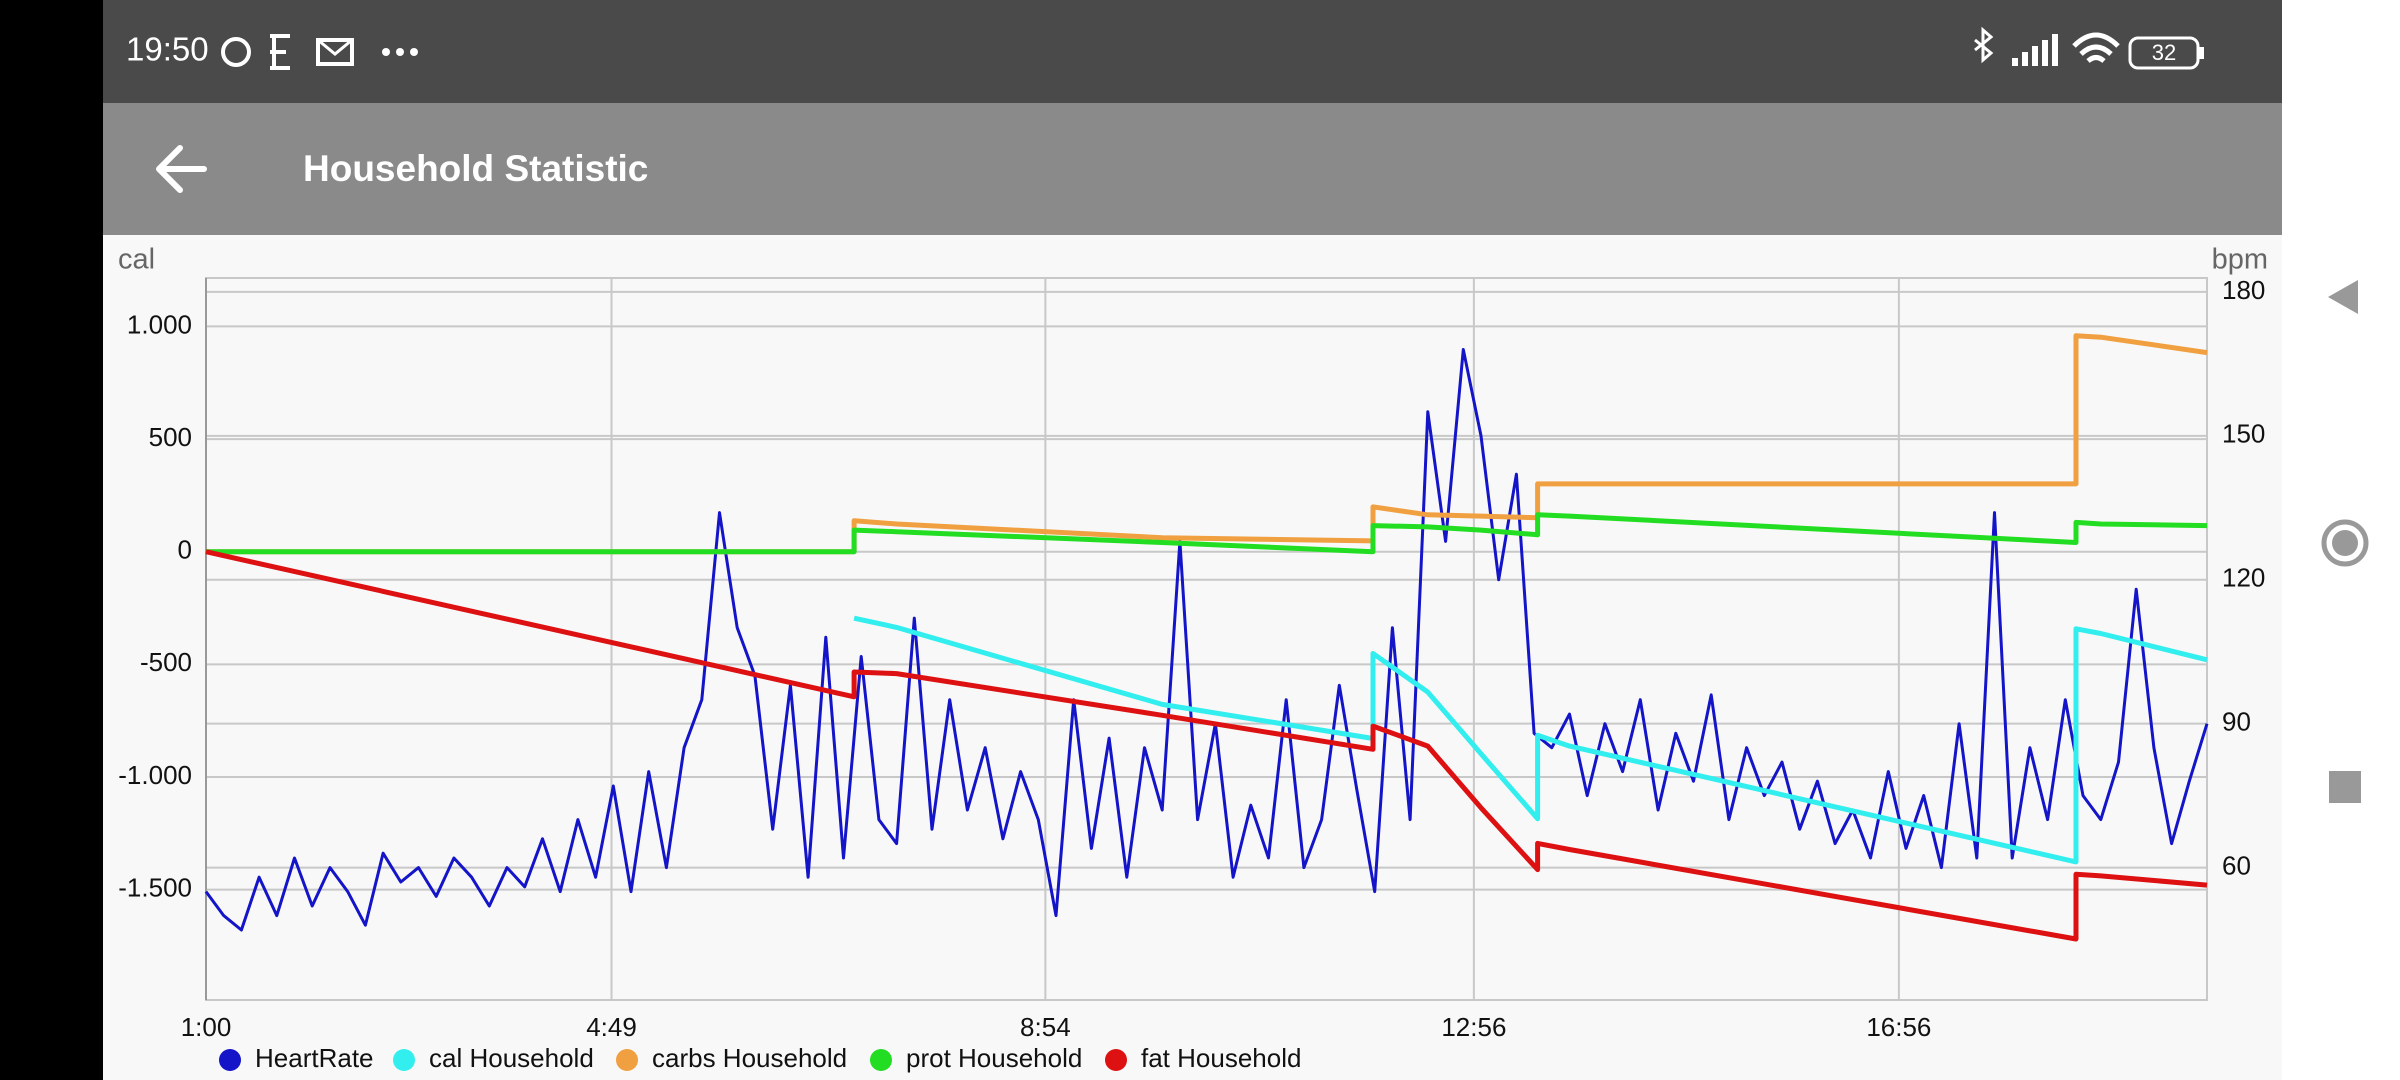 The image size is (2400, 1080). What do you see at coordinates (155, 775) in the screenshot?
I see `y-tick-label: -1.000` at bounding box center [155, 775].